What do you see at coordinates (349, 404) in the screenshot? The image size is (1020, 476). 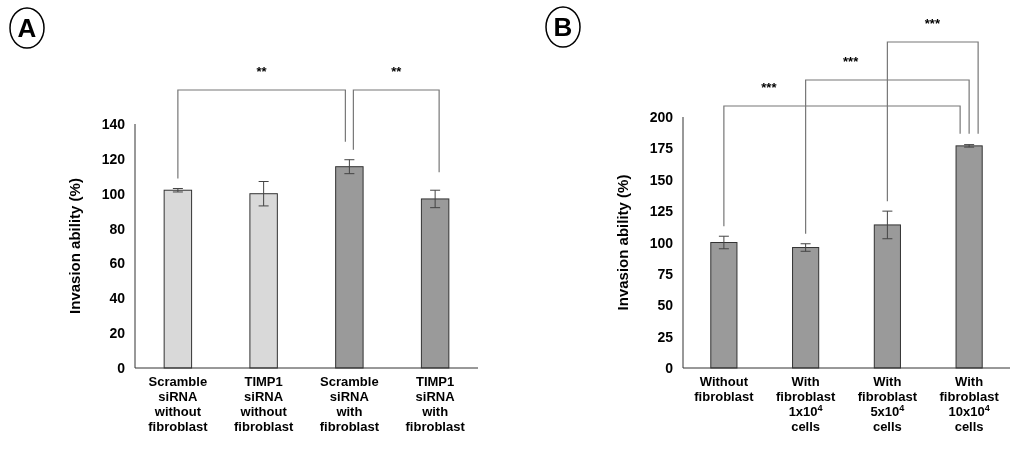 I see `x-tick-label: Scramble siRNA with fibroblast` at bounding box center [349, 404].